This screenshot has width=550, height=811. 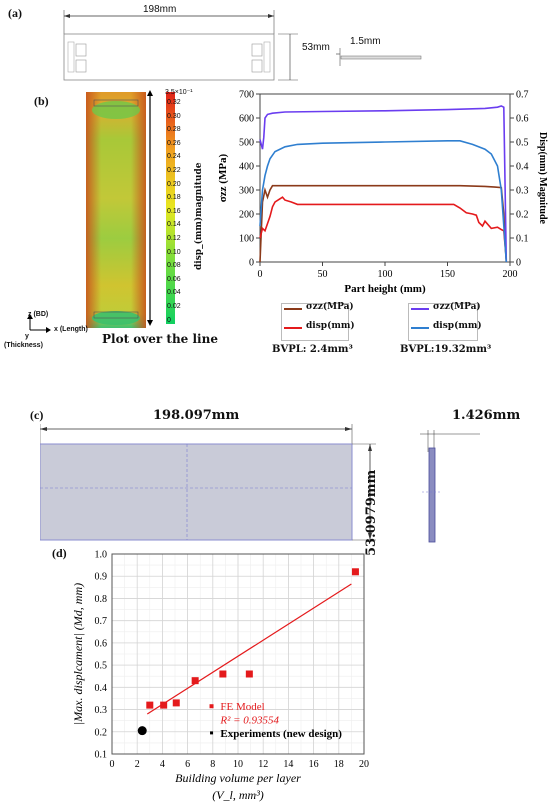 What do you see at coordinates (174, 130) in the screenshot?
I see `colorbar-tick: 0.28` at bounding box center [174, 130].